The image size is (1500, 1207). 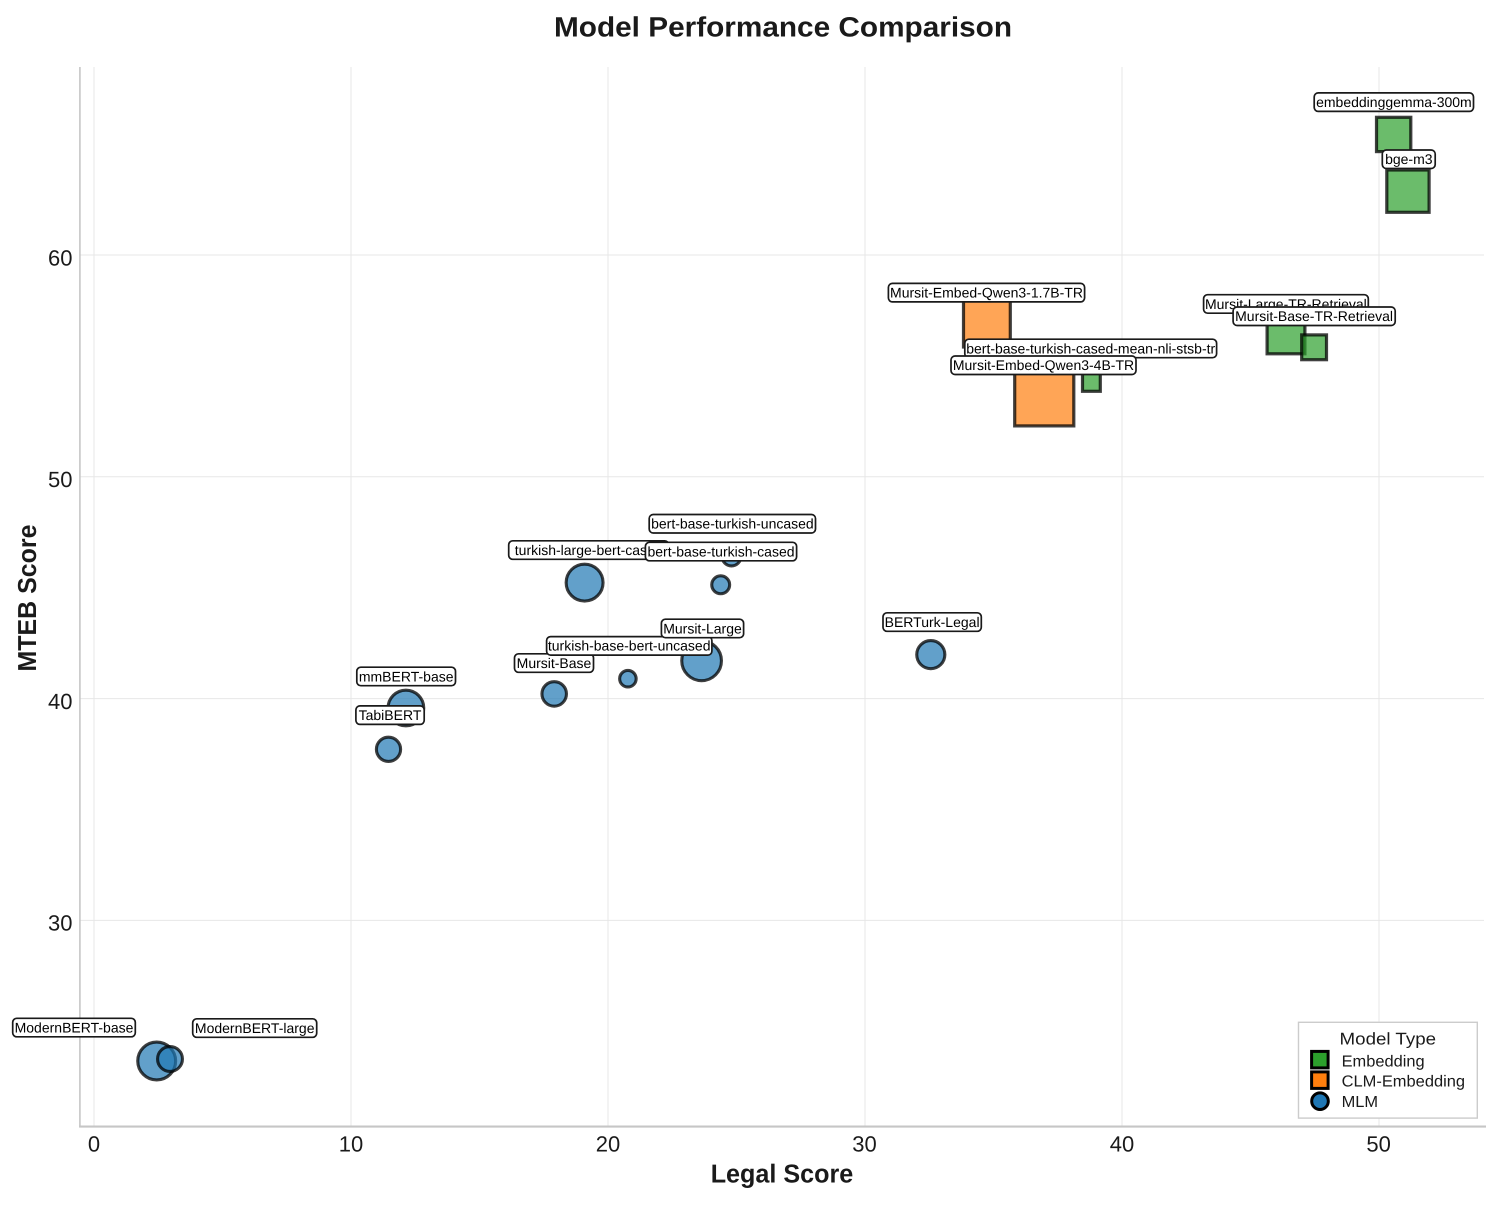 I want to click on svg-text: Mursit-Embed-Qwen3-4B-TR, so click(x=1043, y=365).